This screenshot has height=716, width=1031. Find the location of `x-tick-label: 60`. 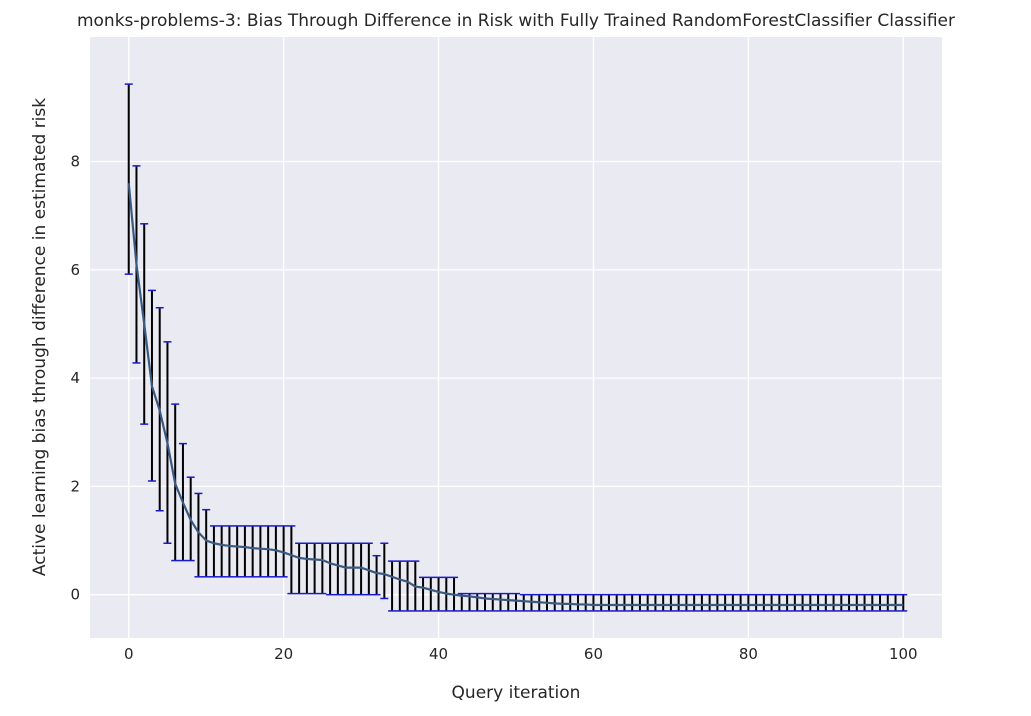

x-tick-label: 60 is located at coordinates (593, 654).